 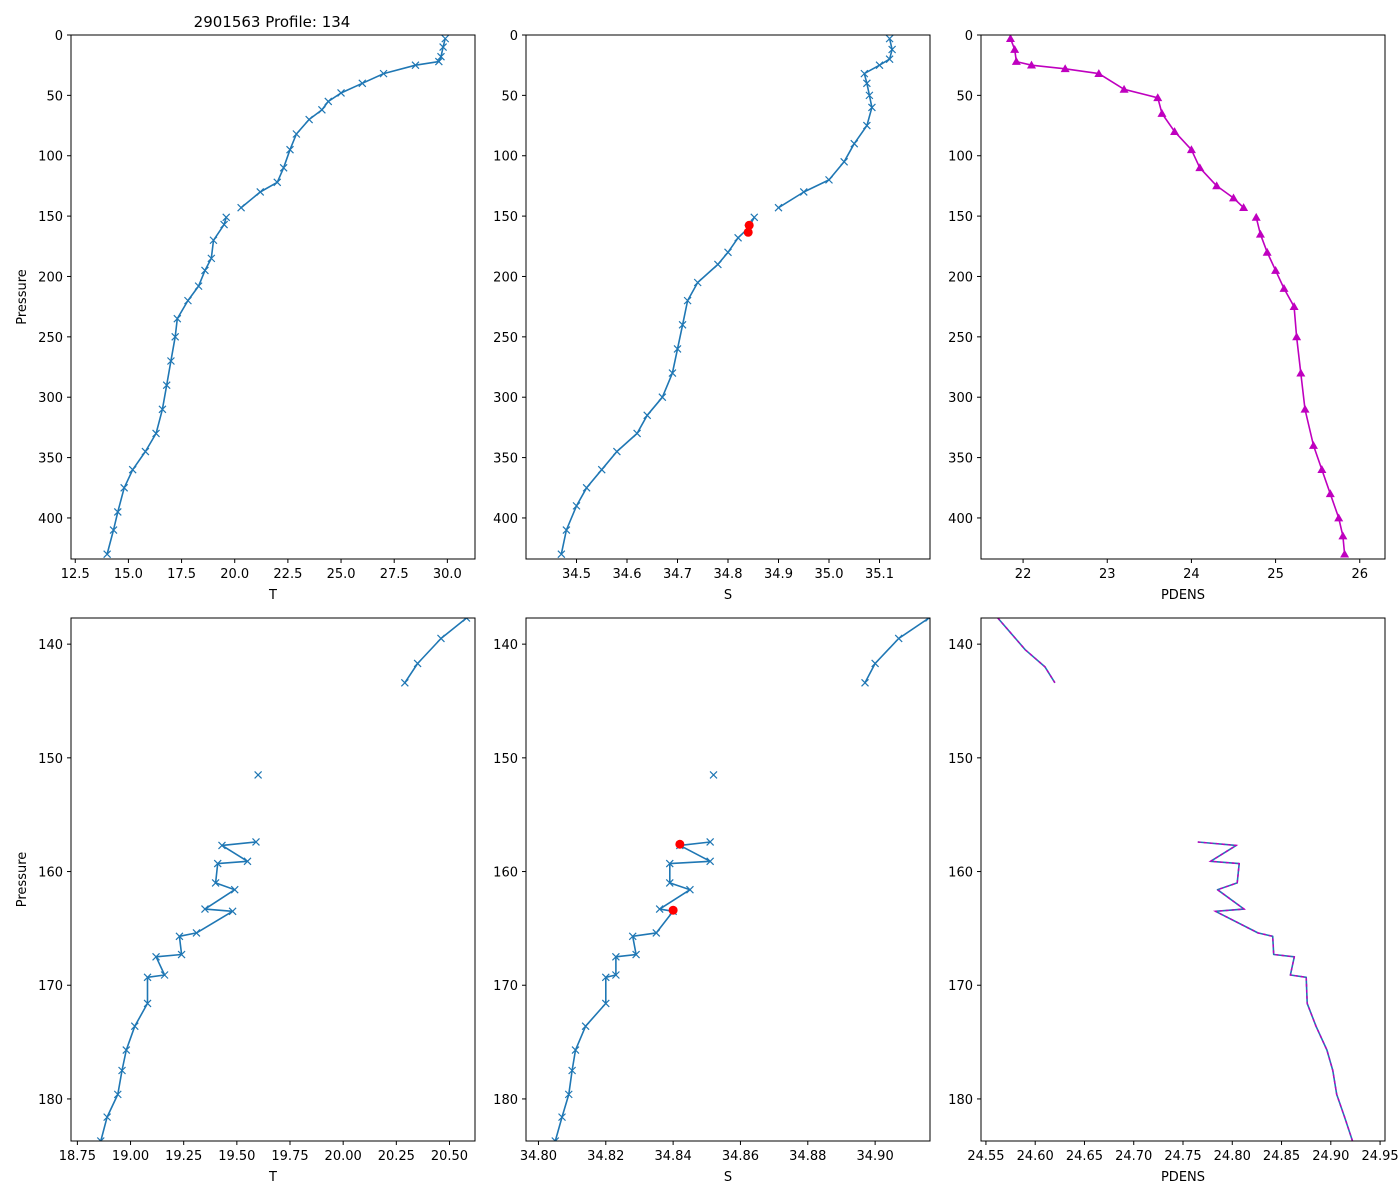 I want to click on plot-area, so click(x=276, y=297).